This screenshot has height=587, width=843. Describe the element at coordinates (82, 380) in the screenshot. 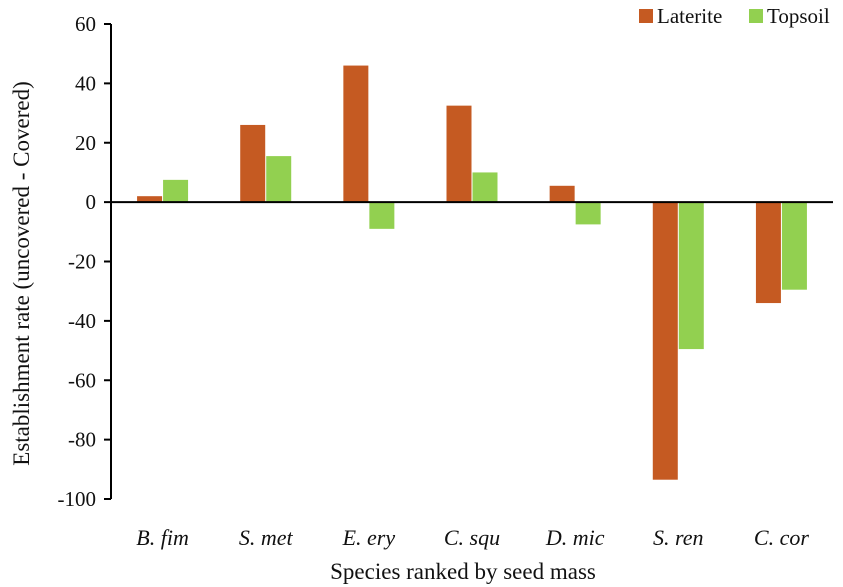

I see `y-tick-label: -60` at that location.